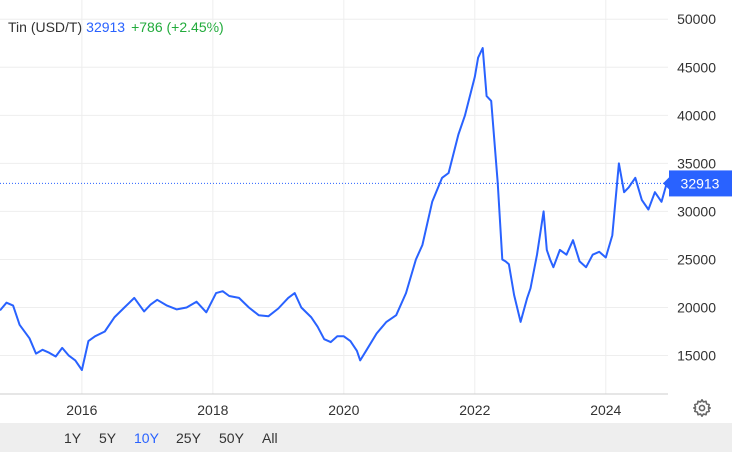 This screenshot has width=732, height=452. I want to click on y-tick-label: 50000, so click(696, 19).